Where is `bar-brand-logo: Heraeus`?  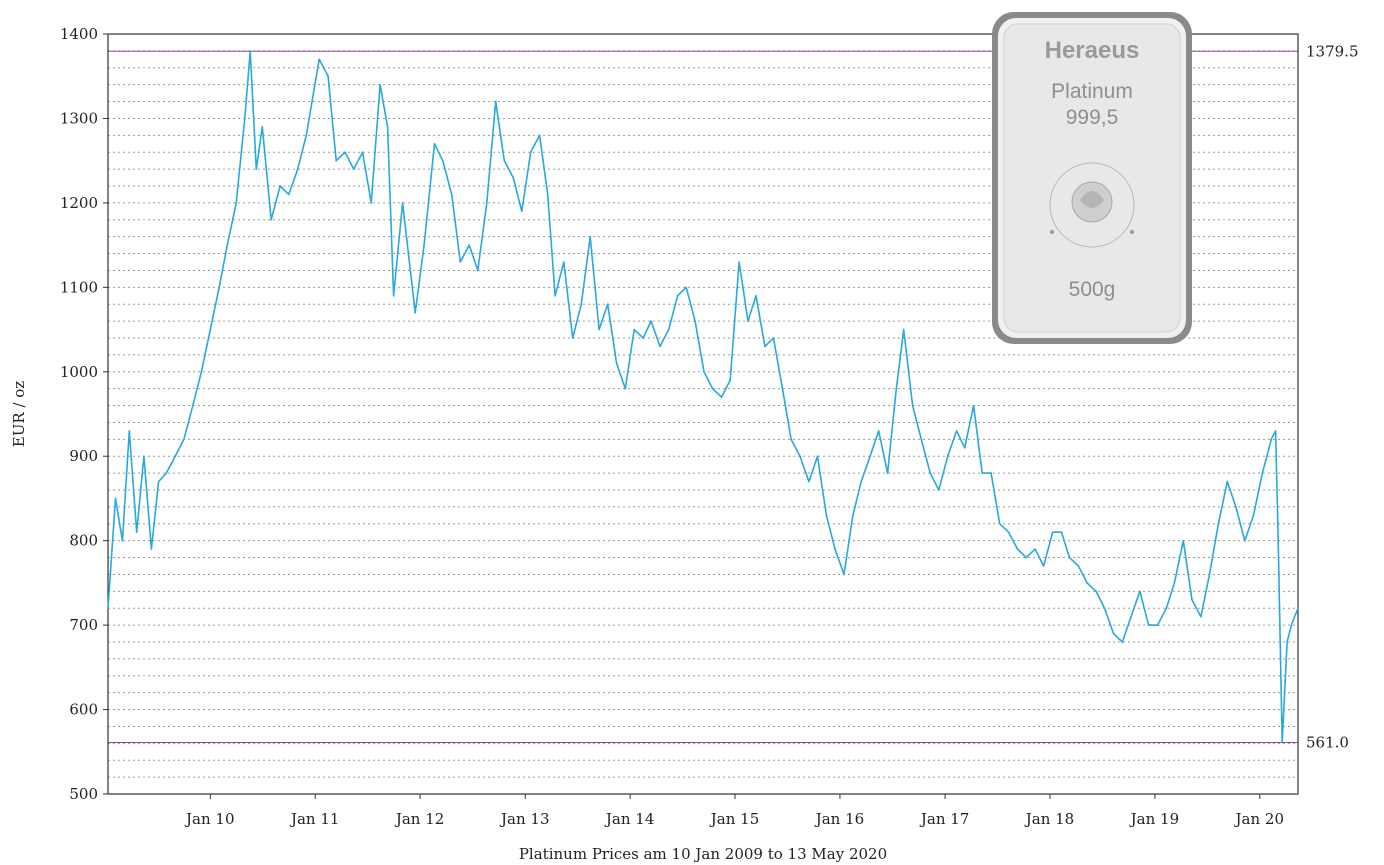
bar-brand-logo: Heraeus is located at coordinates (1092, 50).